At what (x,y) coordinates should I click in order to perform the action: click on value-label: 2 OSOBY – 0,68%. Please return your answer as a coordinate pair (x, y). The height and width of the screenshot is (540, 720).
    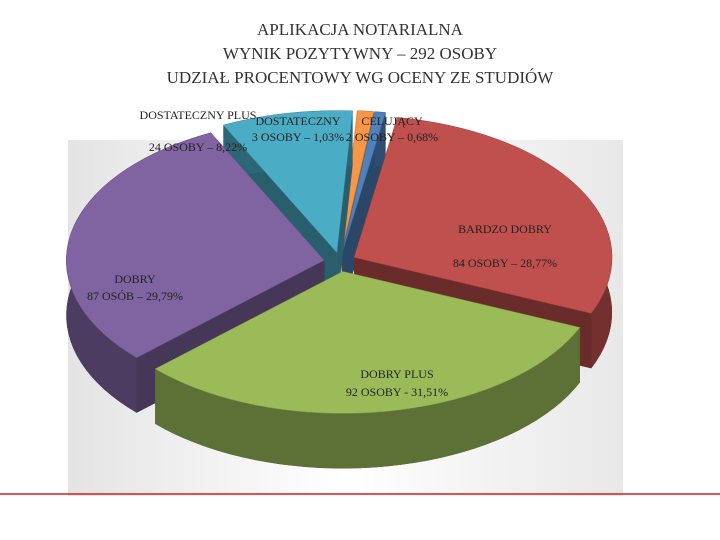
    Looking at the image, I should click on (392, 137).